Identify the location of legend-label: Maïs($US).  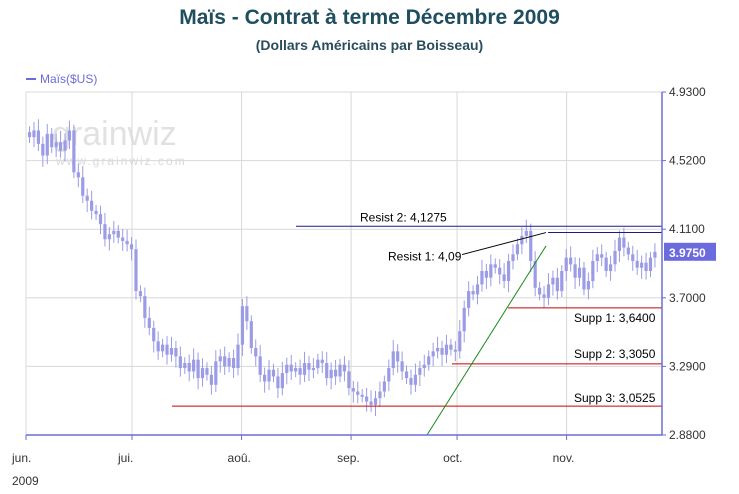
(68, 79).